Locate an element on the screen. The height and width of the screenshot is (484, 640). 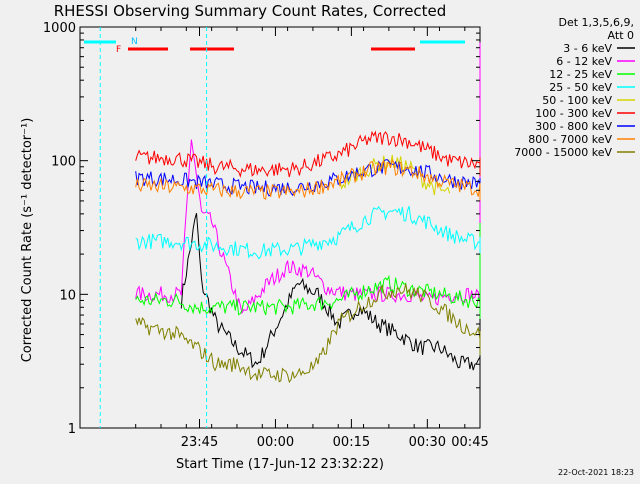
legend-label: 50 - 100 keV is located at coordinates (577, 100).